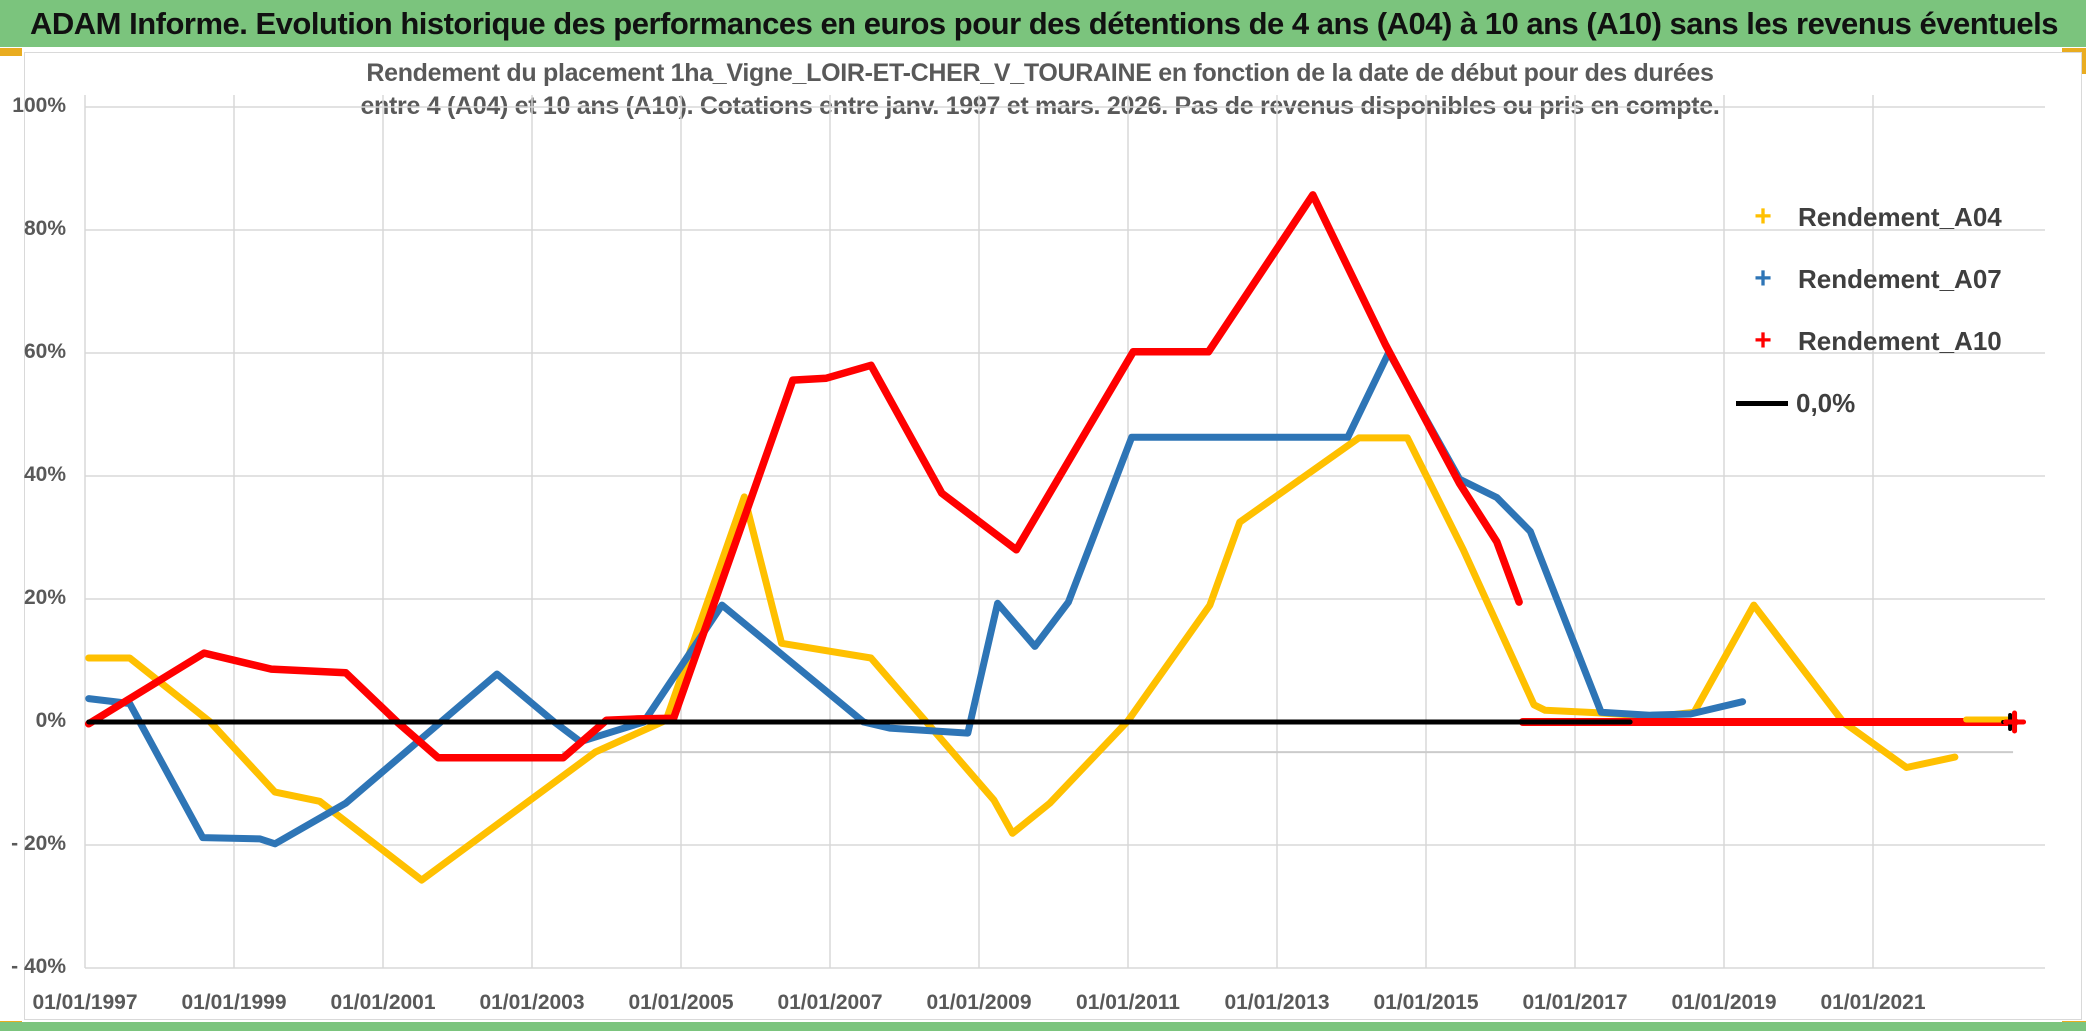  Describe the element at coordinates (11, 52) in the screenshot. I see `gold-accent-top-left` at that location.